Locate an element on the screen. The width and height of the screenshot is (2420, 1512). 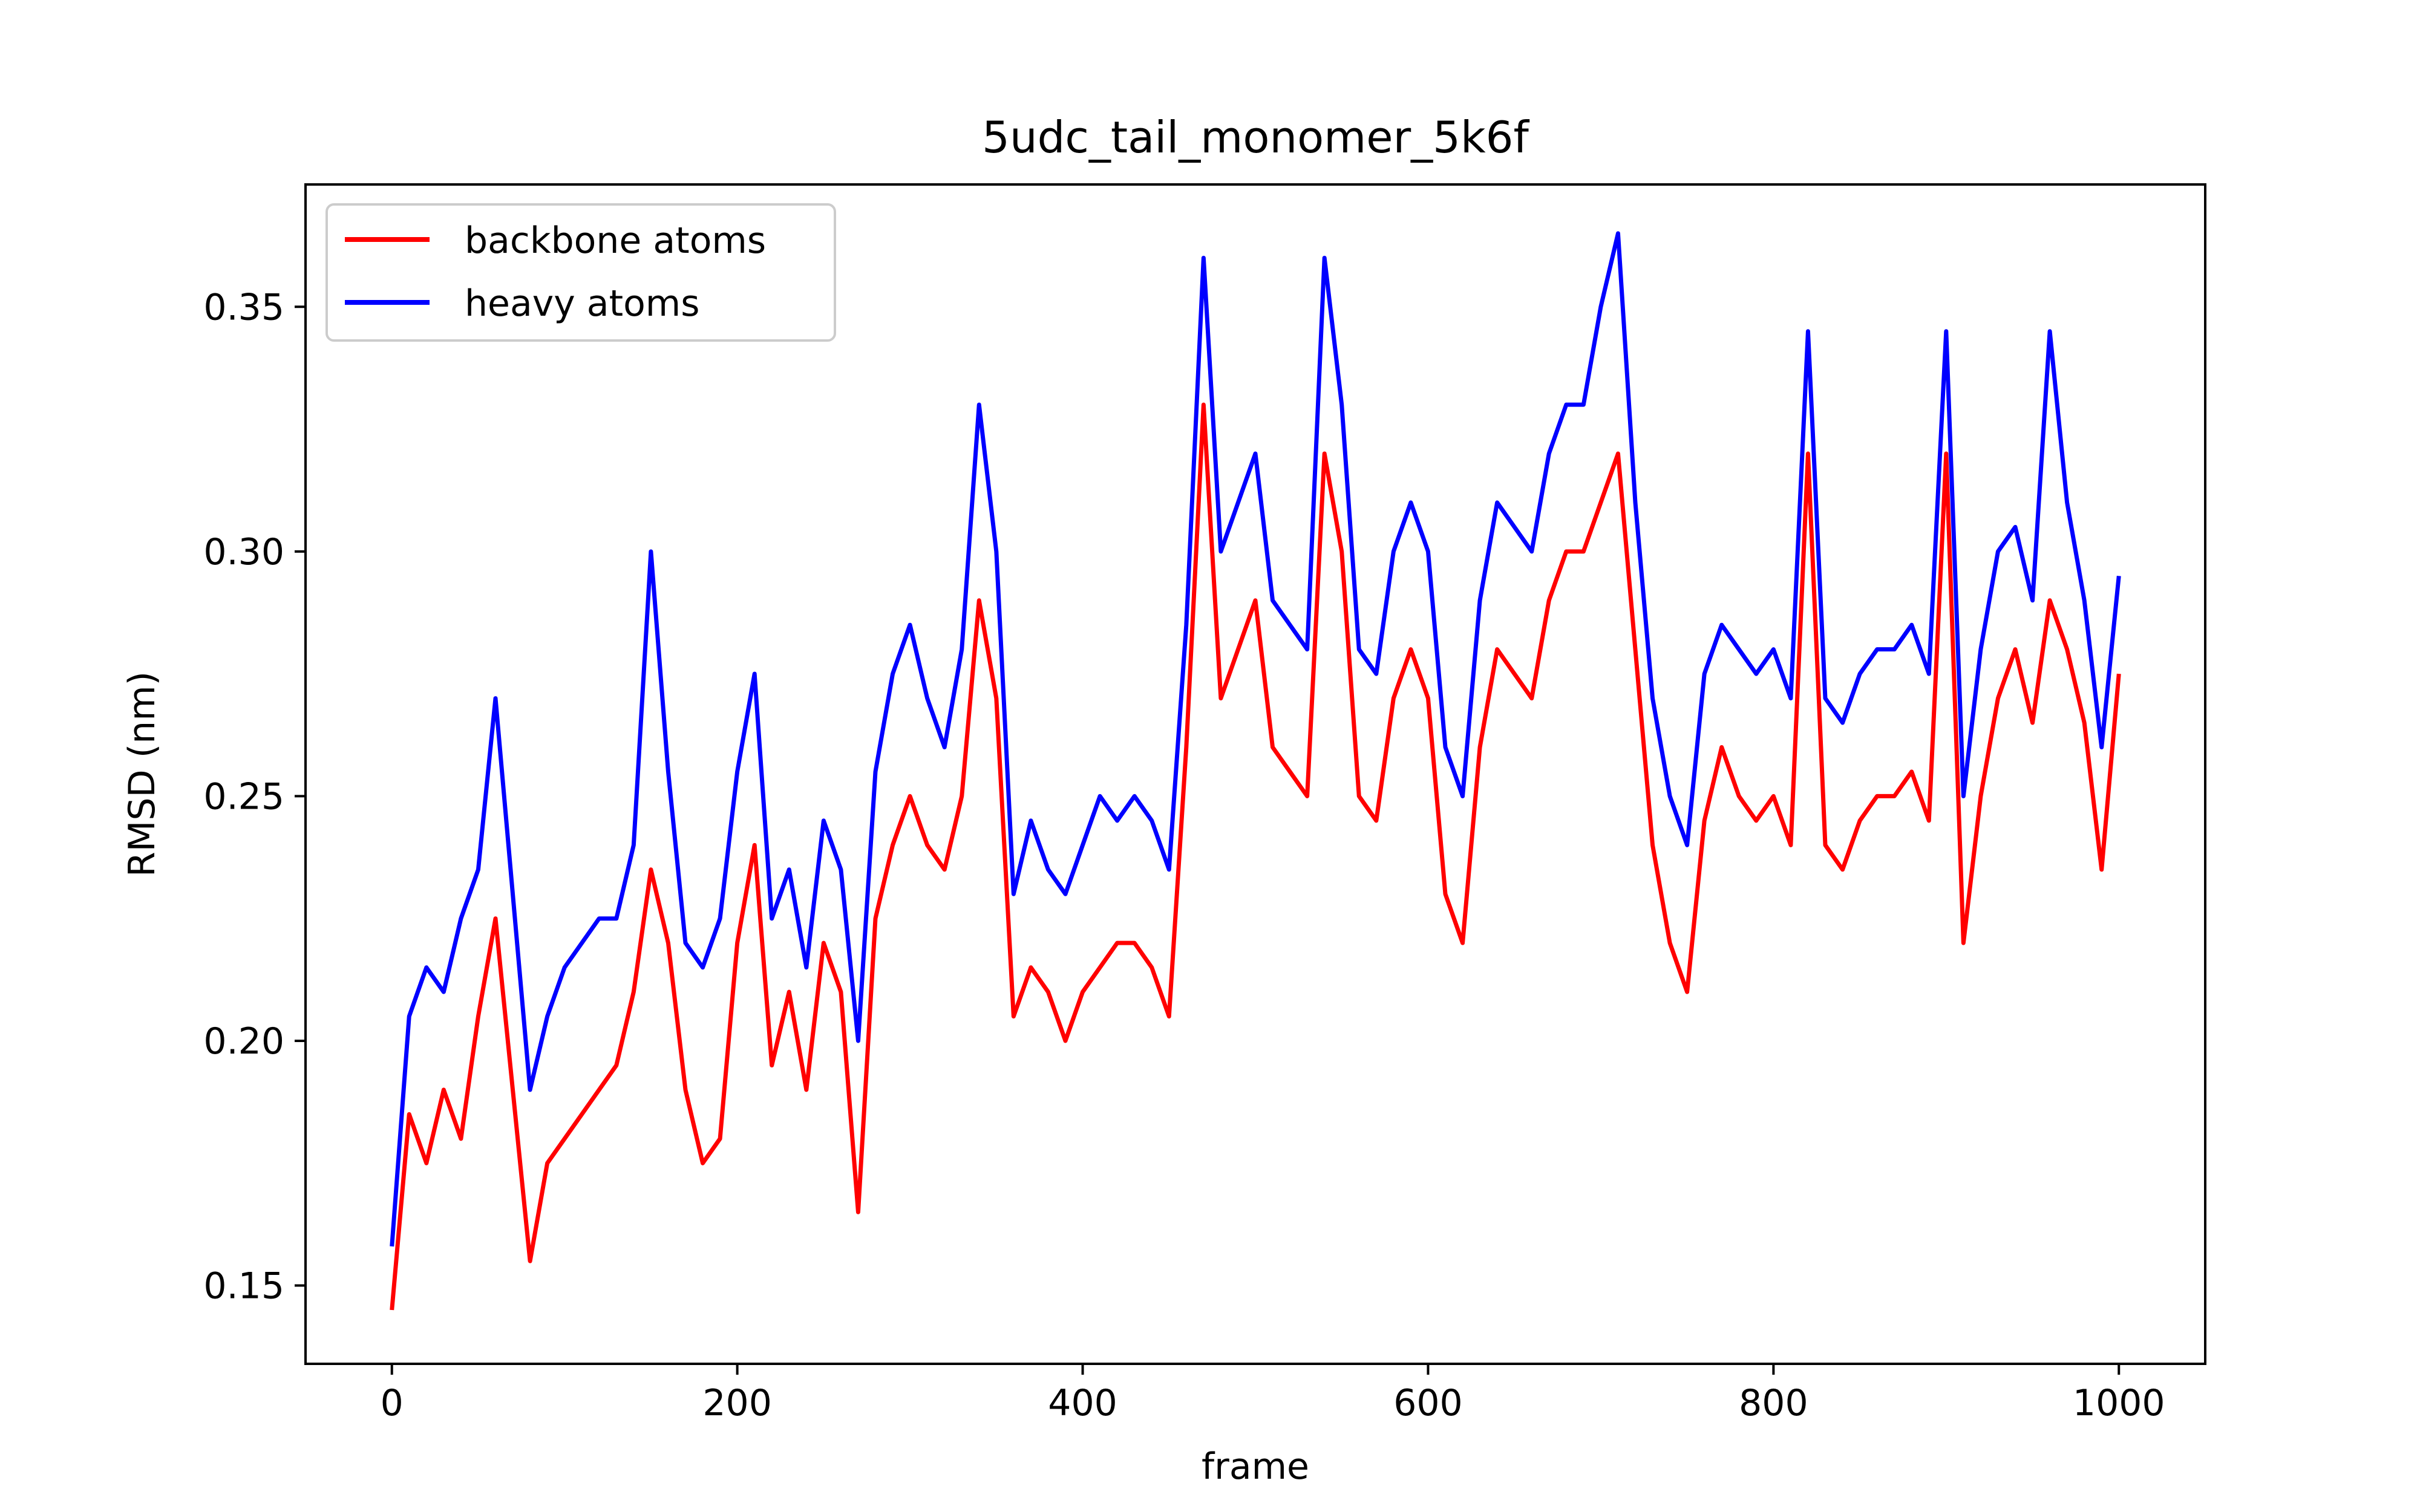
x-tick-label: 1000 is located at coordinates (2119, 1403).